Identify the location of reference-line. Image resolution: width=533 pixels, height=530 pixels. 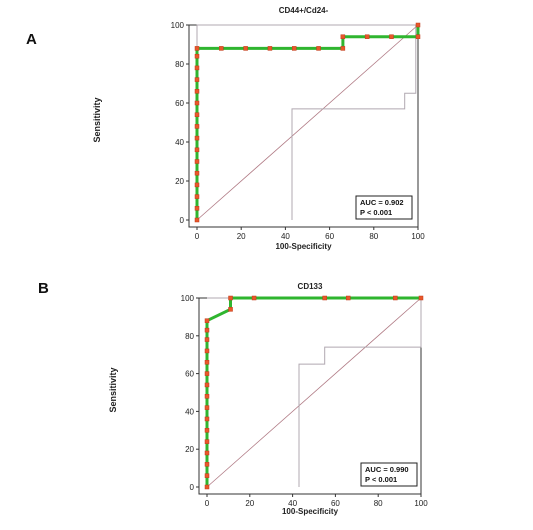
(314, 392).